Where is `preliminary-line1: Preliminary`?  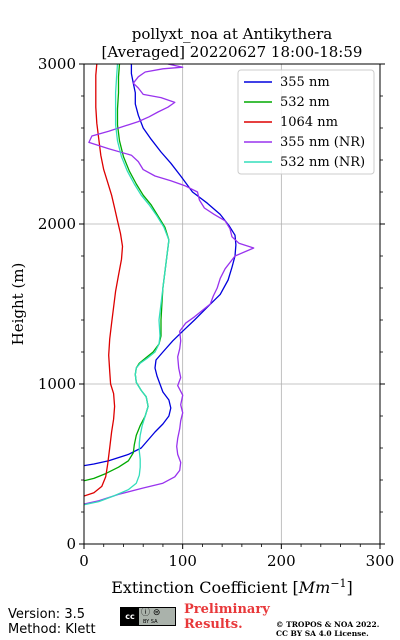 preliminary-line1: Preliminary is located at coordinates (227, 609).